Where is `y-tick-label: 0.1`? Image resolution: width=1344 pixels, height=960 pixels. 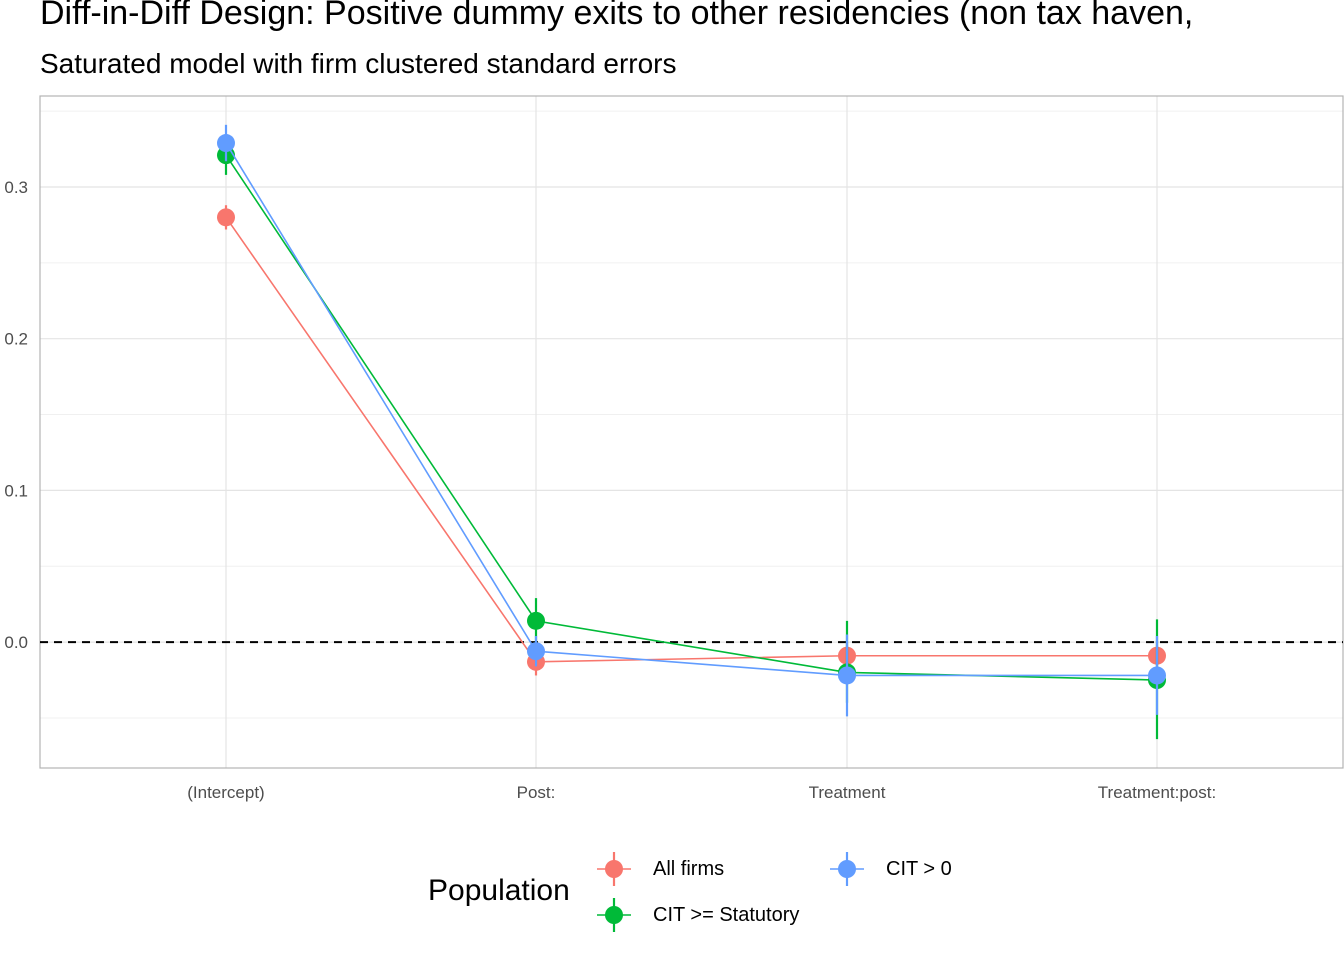
y-tick-label: 0.1 is located at coordinates (16, 490).